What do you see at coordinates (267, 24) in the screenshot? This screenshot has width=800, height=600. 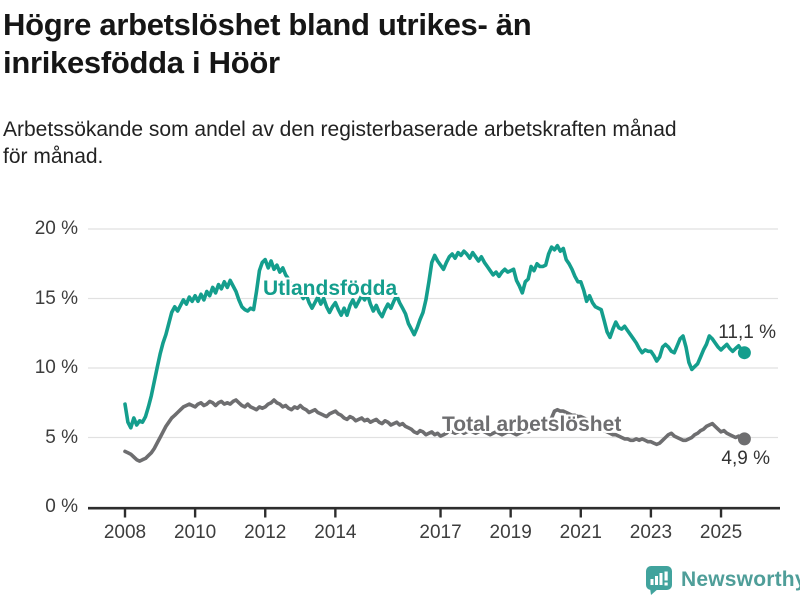 I see `title-line-1: Högre arbetslöshet bland utrikes- än` at bounding box center [267, 24].